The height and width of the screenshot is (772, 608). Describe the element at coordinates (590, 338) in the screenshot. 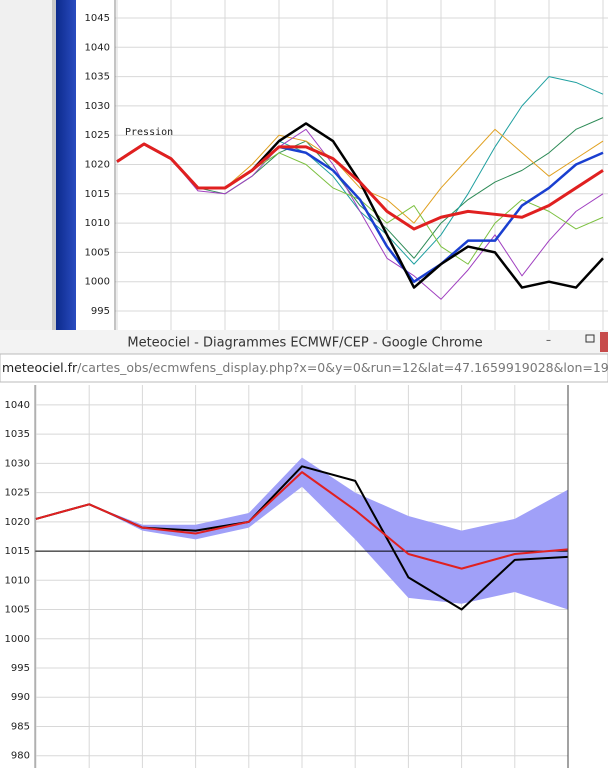

I see `maximize-button` at that location.